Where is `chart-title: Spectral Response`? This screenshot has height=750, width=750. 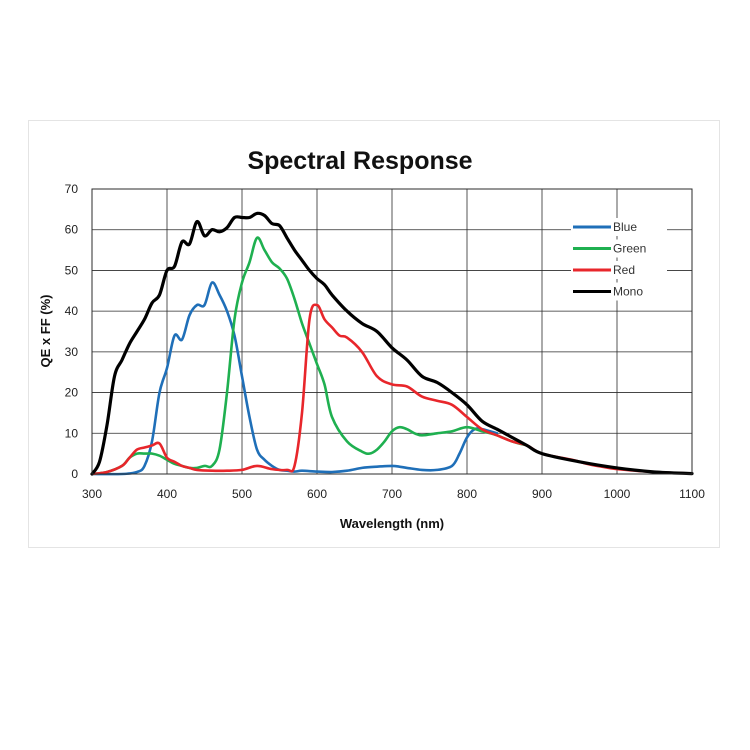
chart-title: Spectral Response is located at coordinates (359, 161).